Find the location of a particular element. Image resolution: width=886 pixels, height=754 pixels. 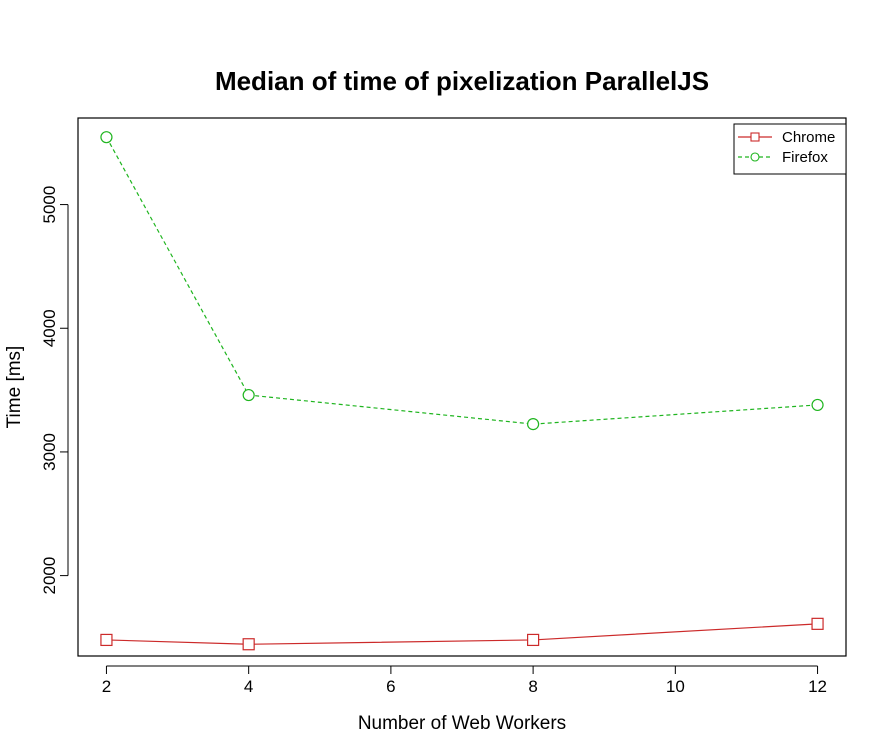

chrome-series-line is located at coordinates (462, 634).